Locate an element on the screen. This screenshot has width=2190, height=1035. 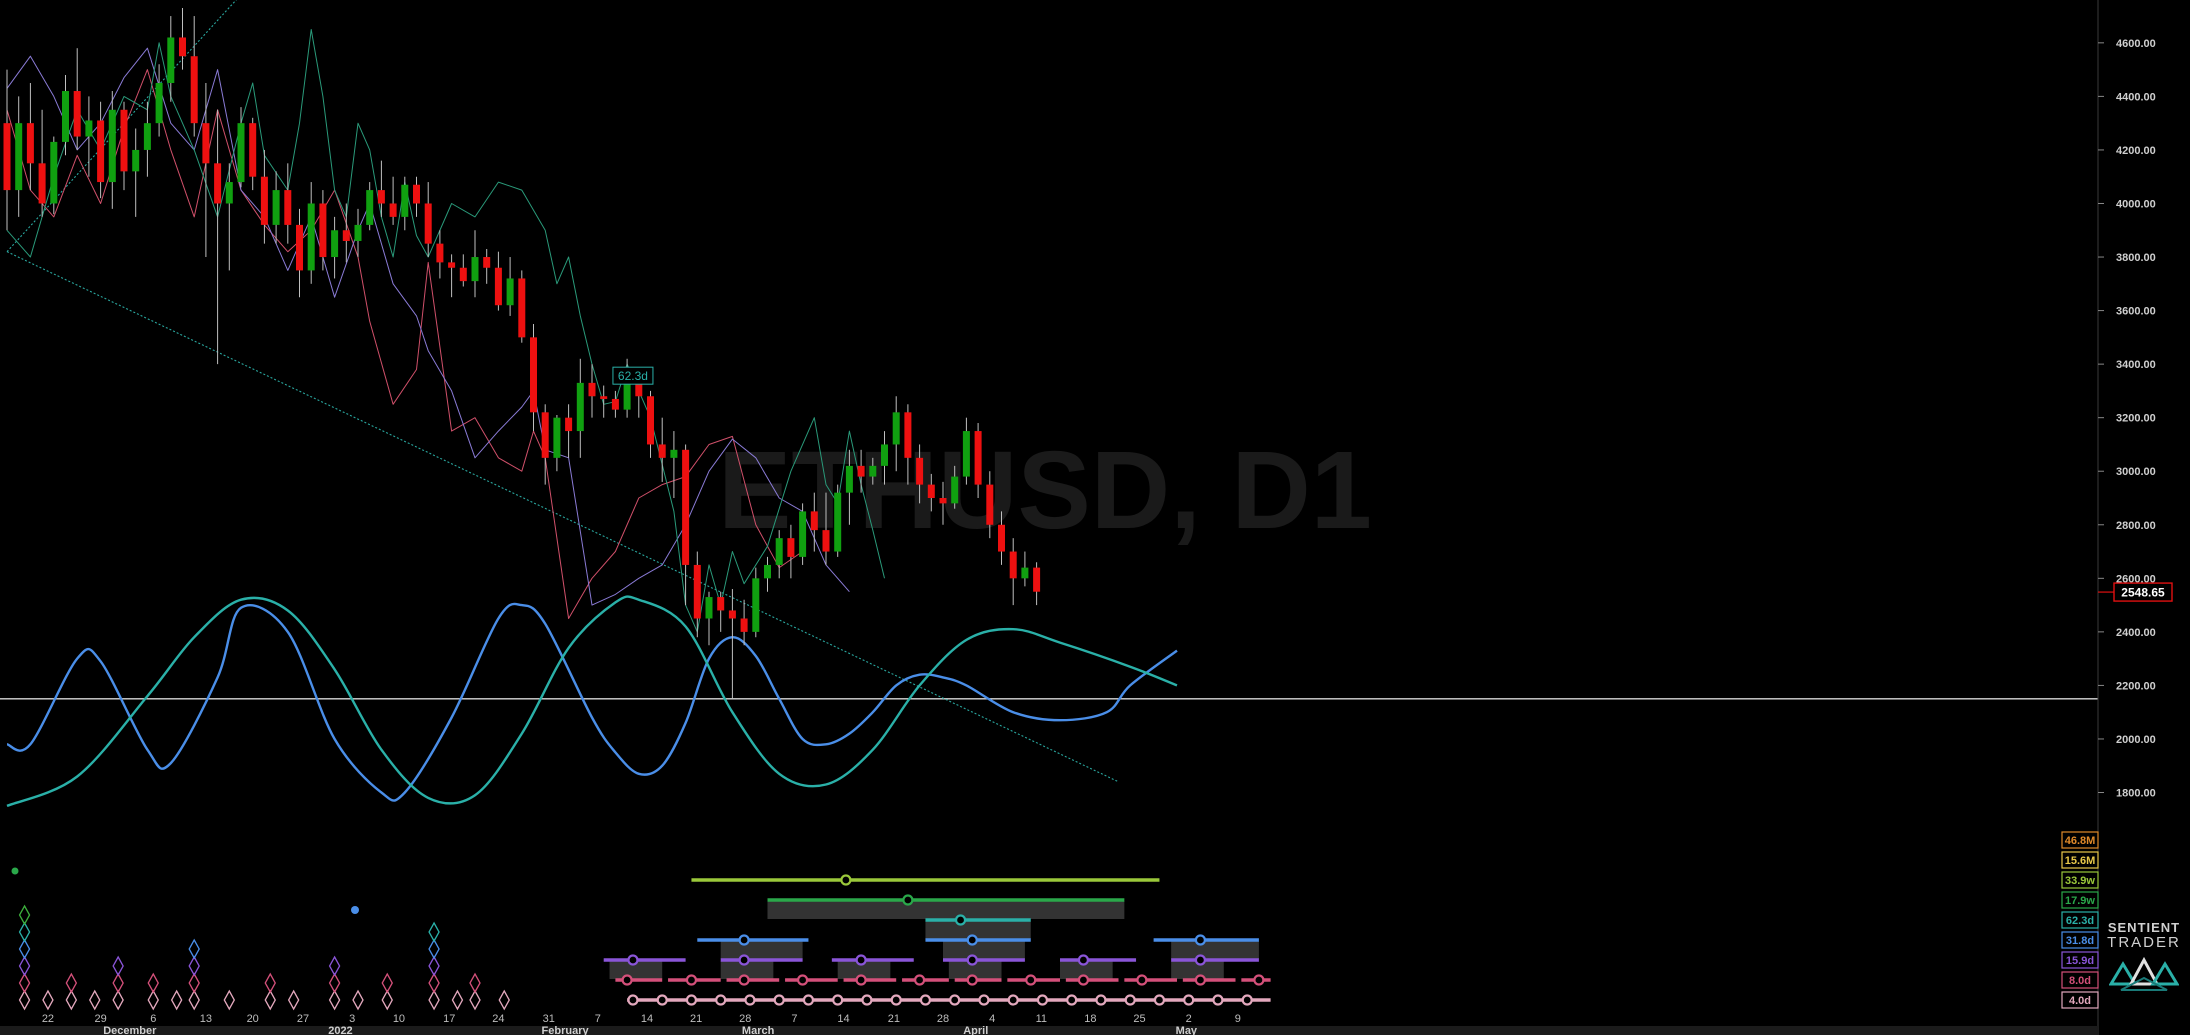
cycle-peak-marker: 62.3d is located at coordinates (633, 375).